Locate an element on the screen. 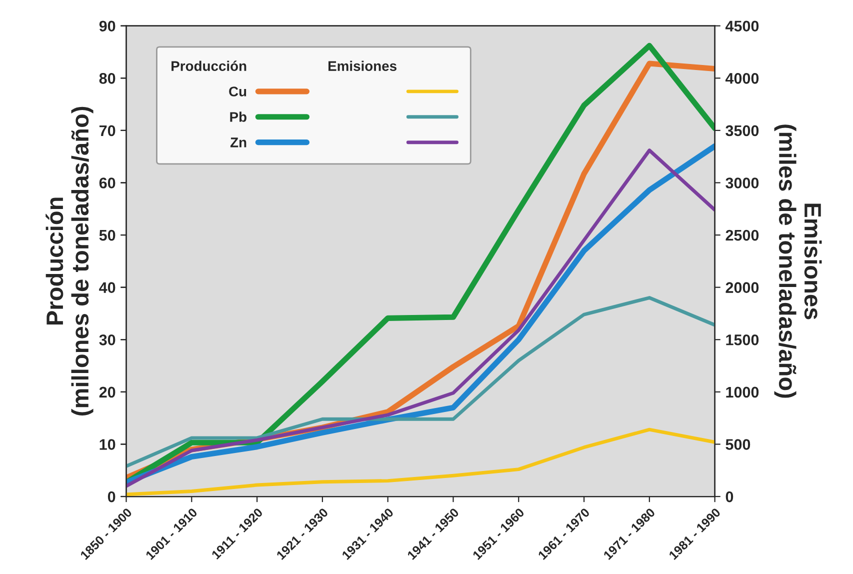 Image resolution: width=853 pixels, height=574 pixels. y2-tick-label: 4500 is located at coordinates (742, 26).